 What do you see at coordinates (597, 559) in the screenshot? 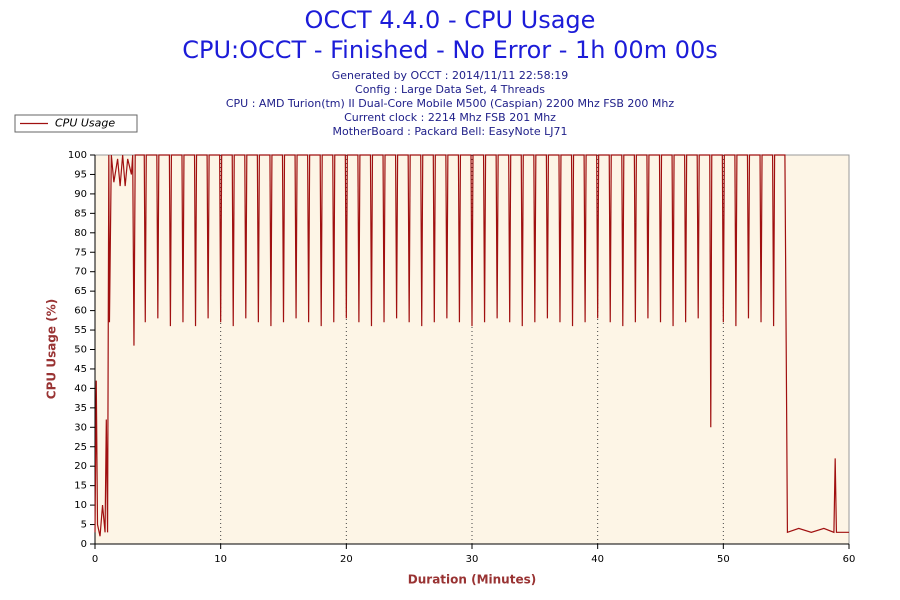
I see `x-tick-label: 40` at bounding box center [597, 559].